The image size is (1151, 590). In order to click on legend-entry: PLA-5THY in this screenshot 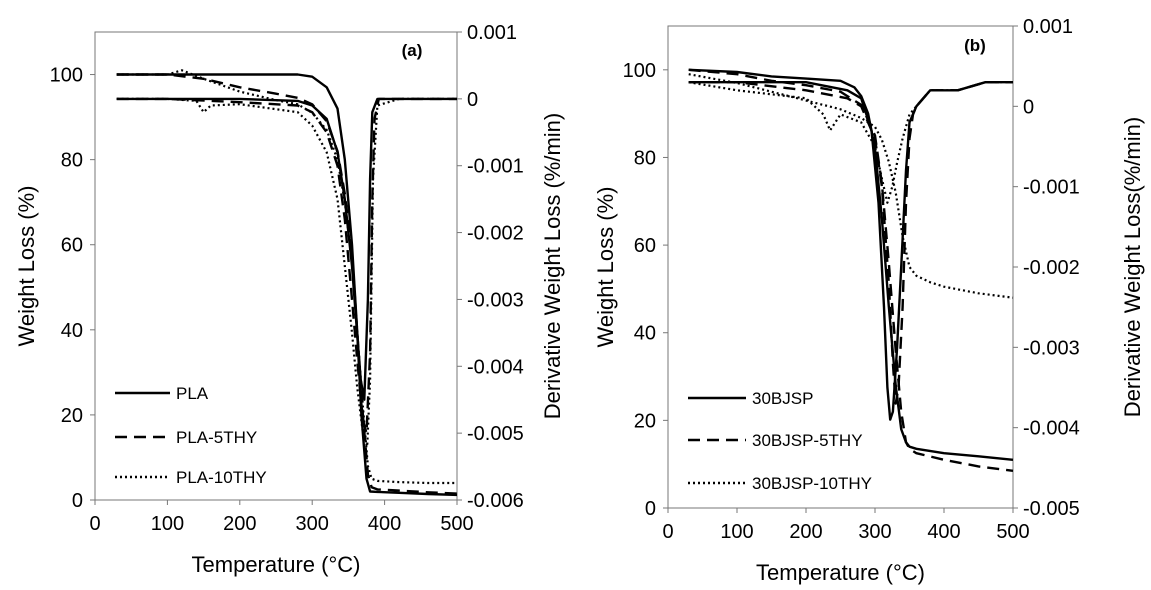, I will do `click(216, 437)`.